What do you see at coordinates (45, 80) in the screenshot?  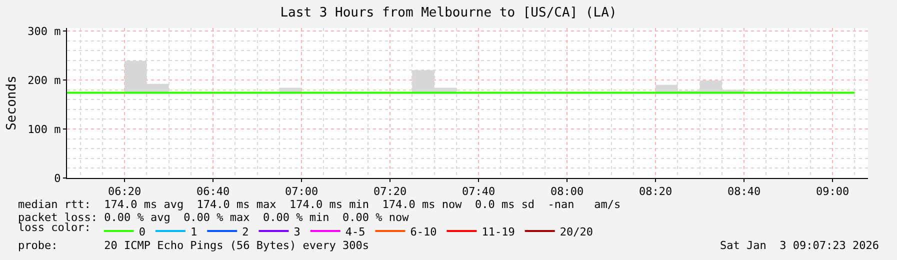 I see `y-tick-label: 200 m` at bounding box center [45, 80].